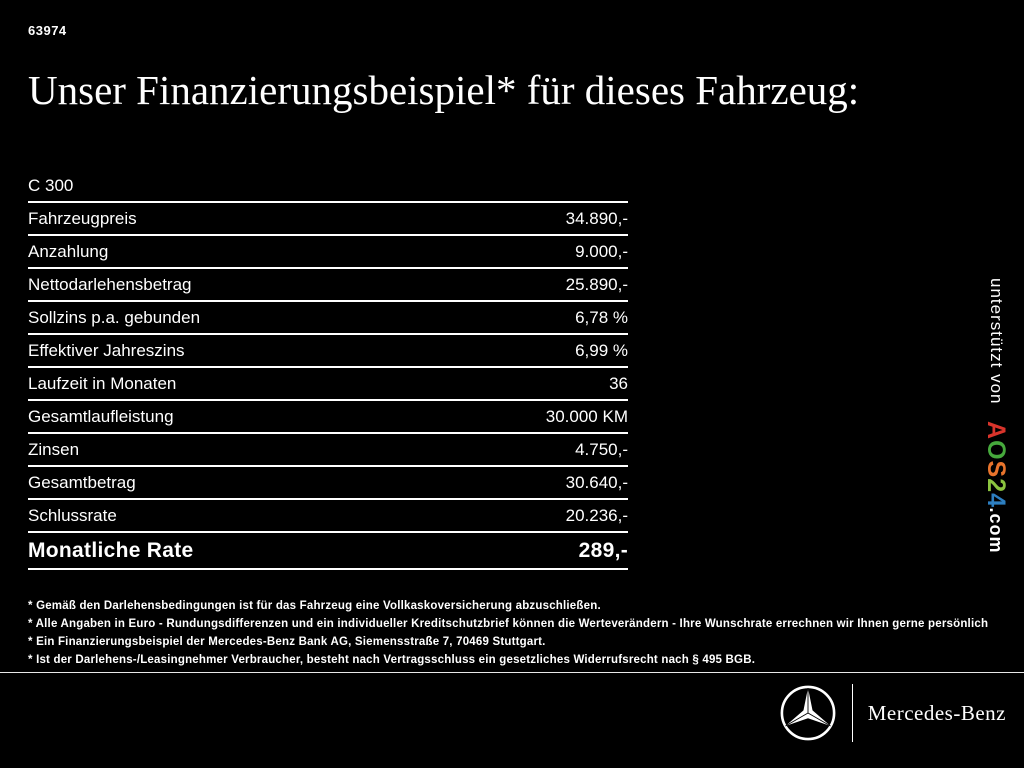 Image resolution: width=1024 pixels, height=768 pixels. What do you see at coordinates (601, 449) in the screenshot?
I see `row-value: 4.750,-` at bounding box center [601, 449].